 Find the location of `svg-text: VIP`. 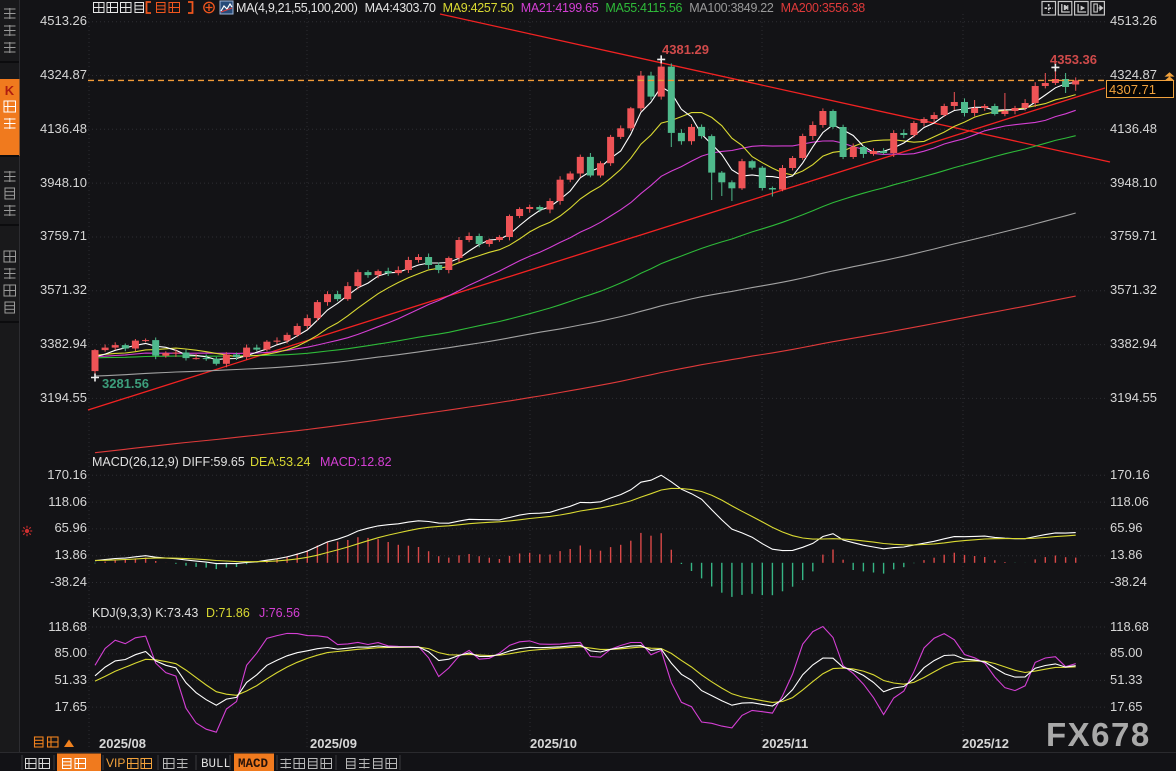

svg-text: VIP is located at coordinates (115, 763).